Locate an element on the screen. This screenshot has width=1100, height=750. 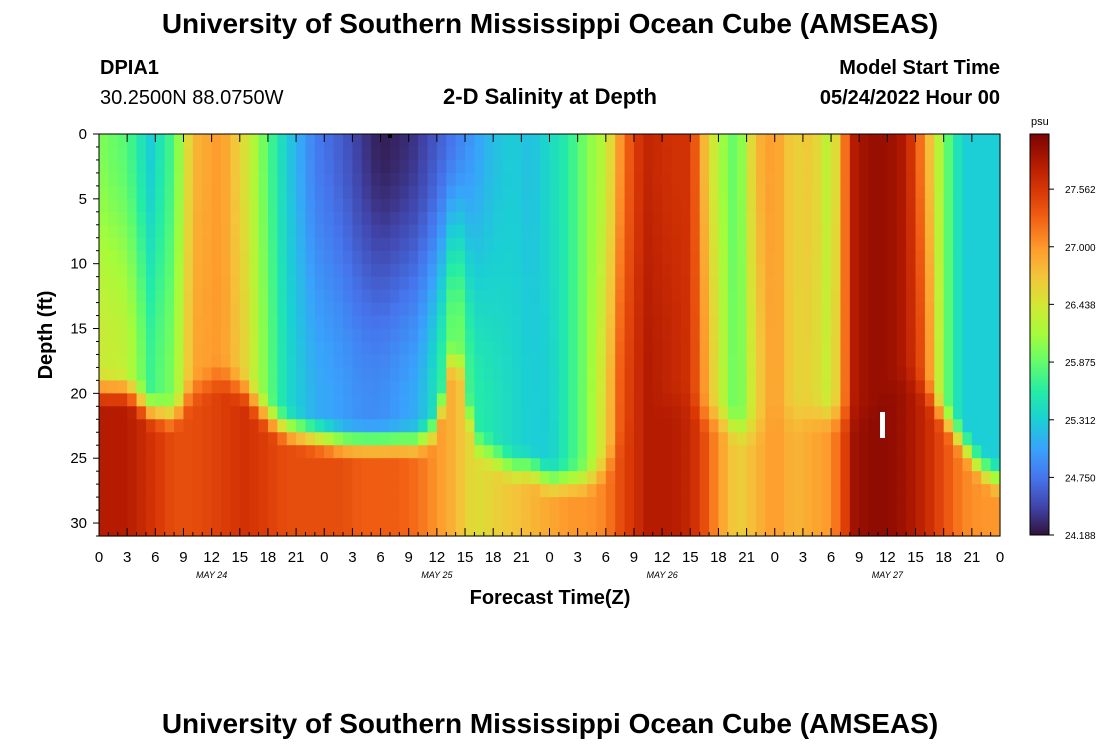
y-tick-label: 25 is located at coordinates (78, 458).